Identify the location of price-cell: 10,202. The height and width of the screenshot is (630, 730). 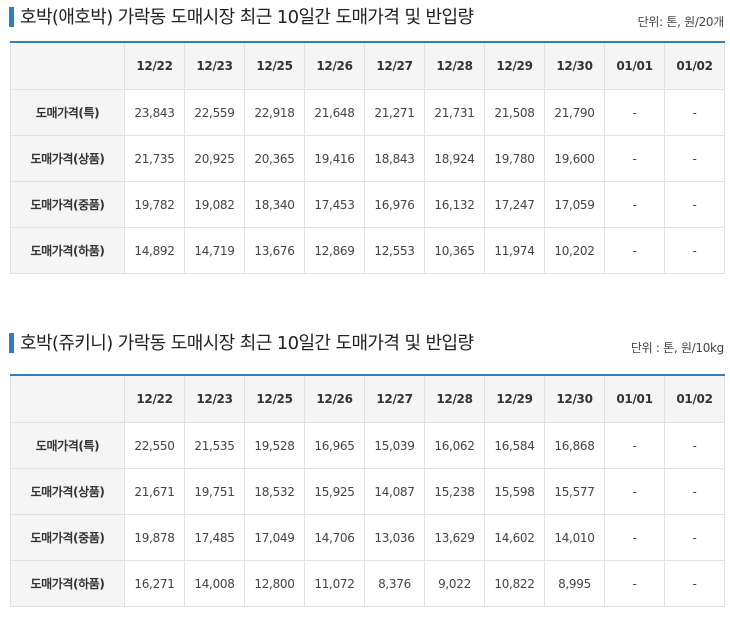
(574, 250).